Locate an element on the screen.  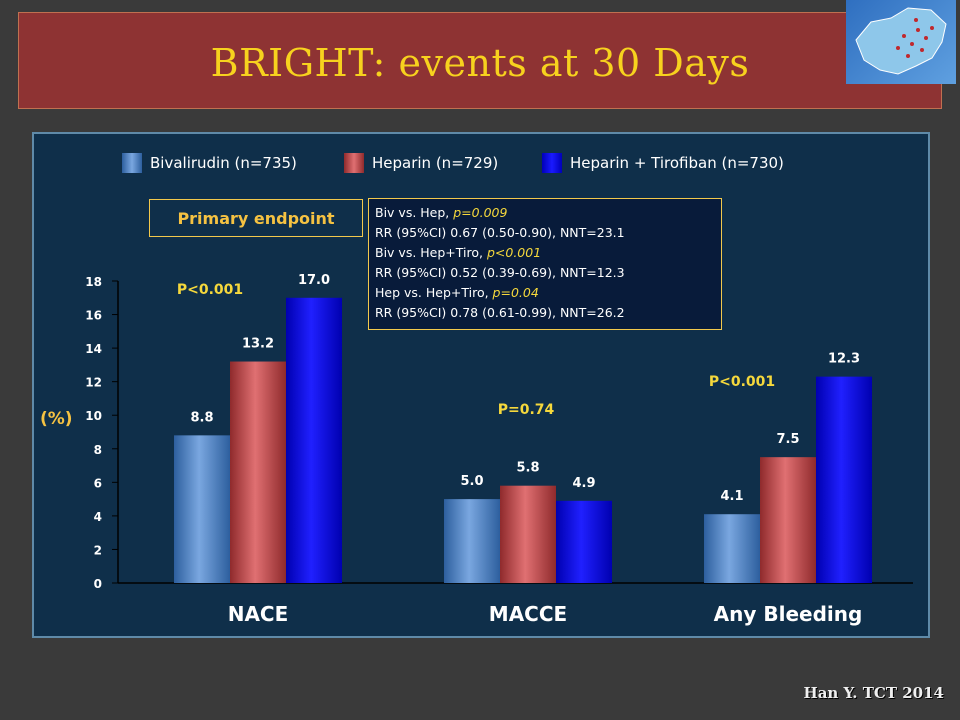
stats-line-5: Hep vs. Hep+Tiro, p=0.04 is located at coordinates (545, 293).